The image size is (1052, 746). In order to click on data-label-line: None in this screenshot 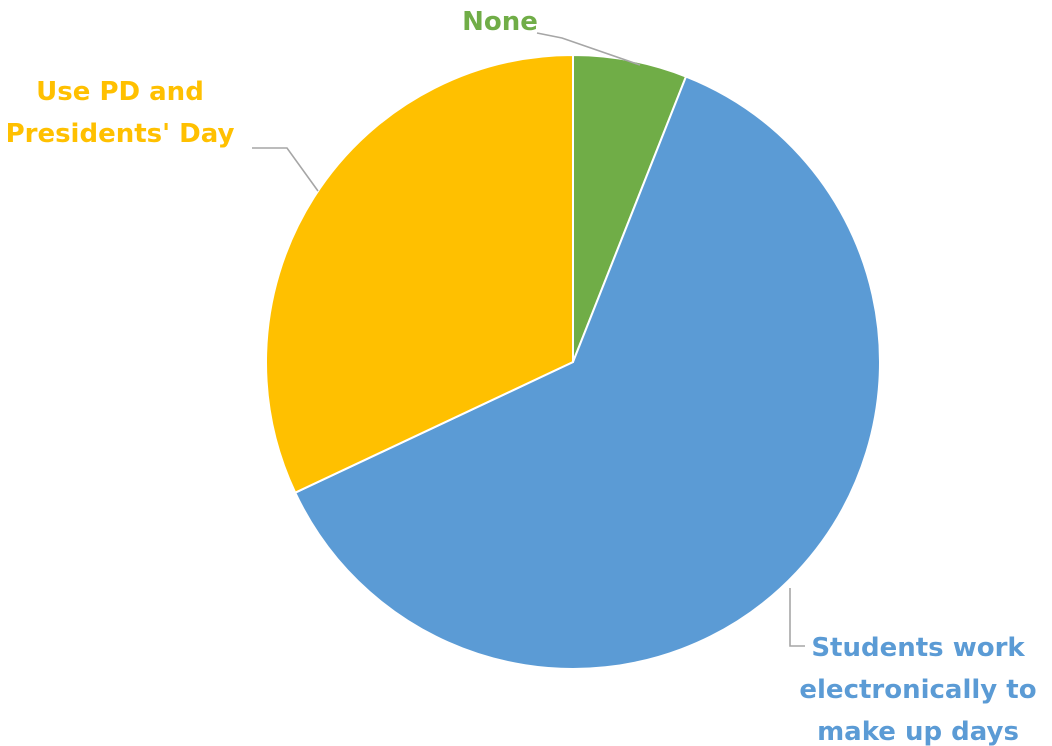, I will do `click(500, 22)`.